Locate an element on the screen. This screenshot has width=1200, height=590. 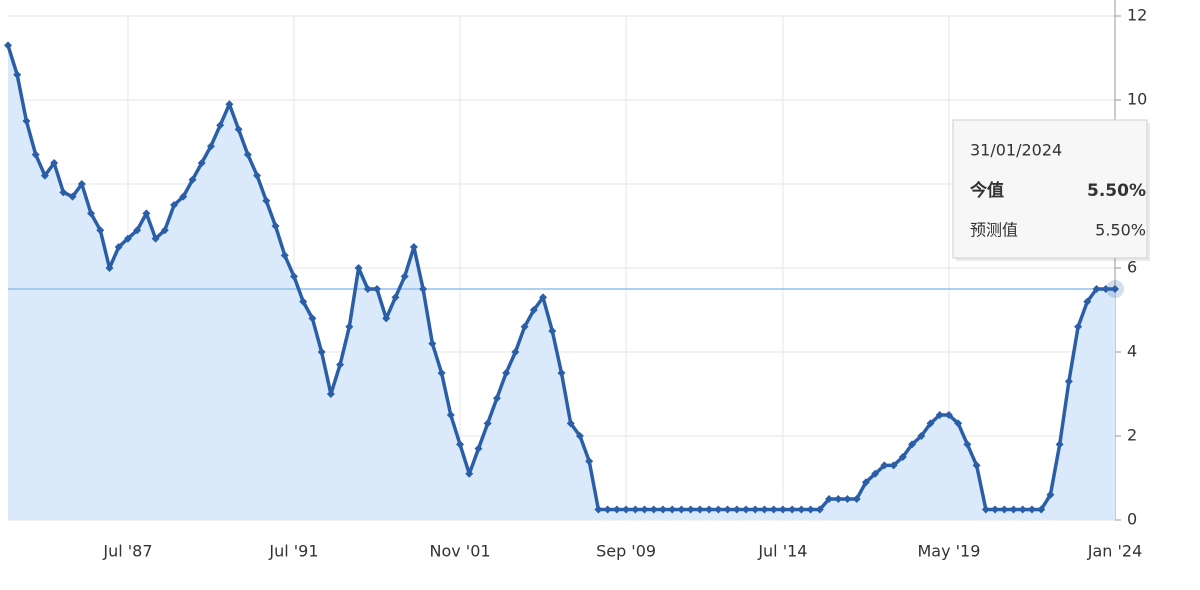
x-tick-label: Jul '14 is located at coordinates (782, 551).